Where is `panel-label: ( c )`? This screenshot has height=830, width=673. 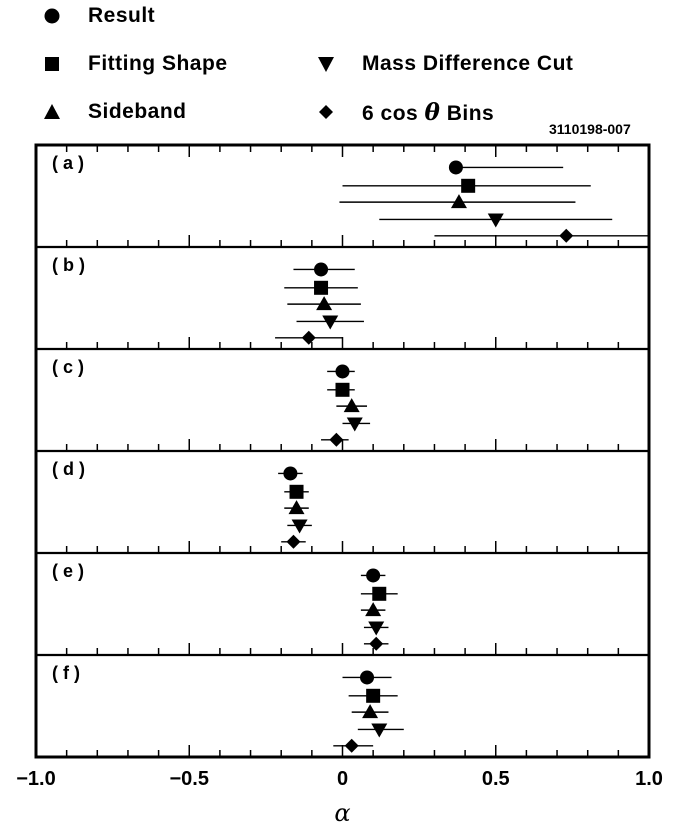
panel-label: ( c ) is located at coordinates (68, 367).